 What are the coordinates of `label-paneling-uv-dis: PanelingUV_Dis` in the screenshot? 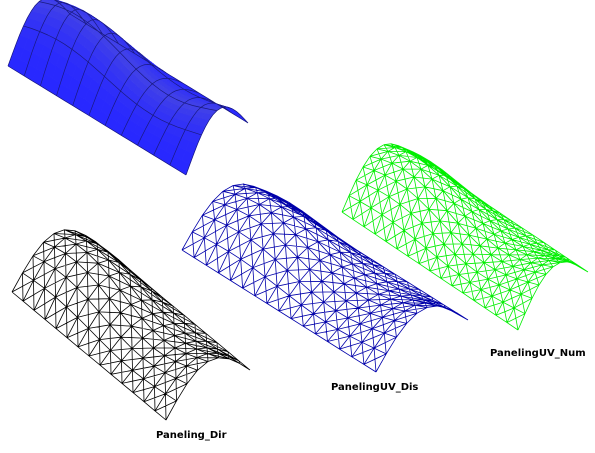 It's located at (375, 387).